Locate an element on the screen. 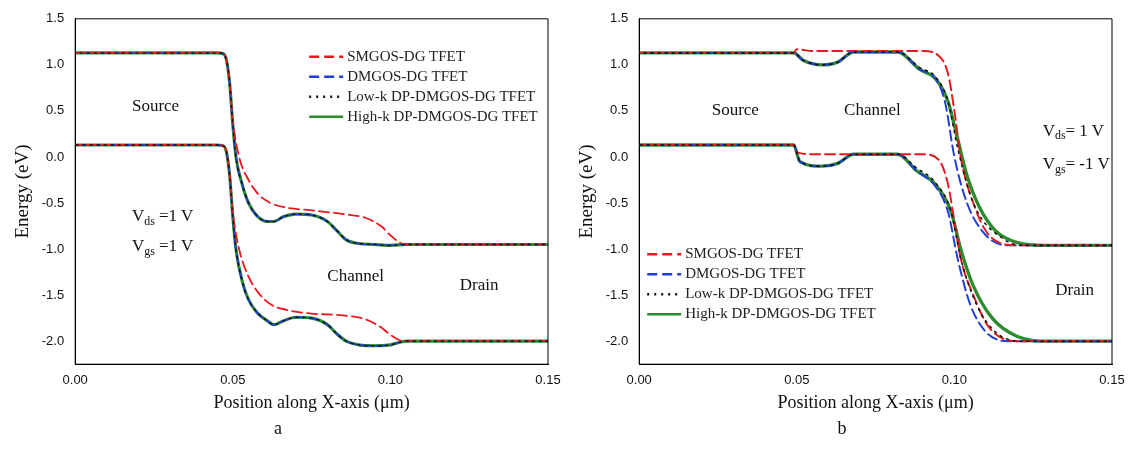 This screenshot has height=450, width=1143. text: a is located at coordinates (278, 427).